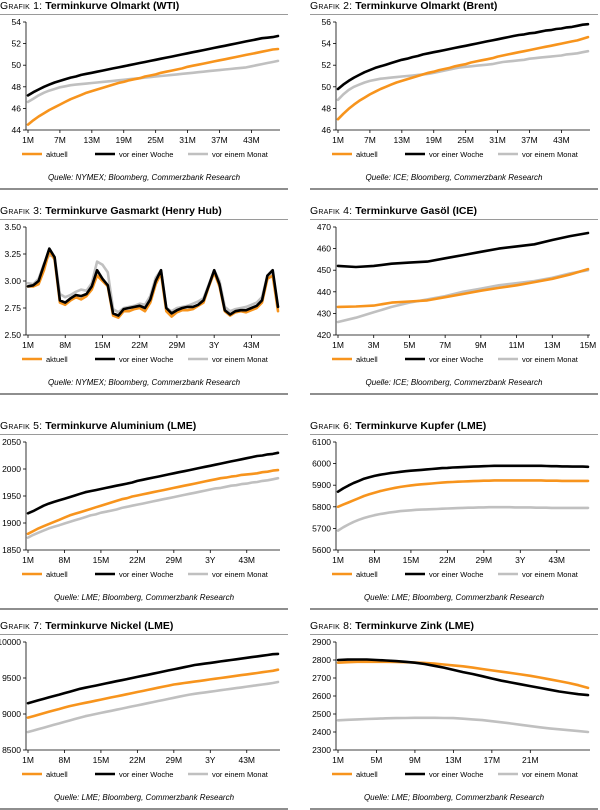  Describe the element at coordinates (12, 281) in the screenshot. I see `y-tick-label: 3.00` at that location.